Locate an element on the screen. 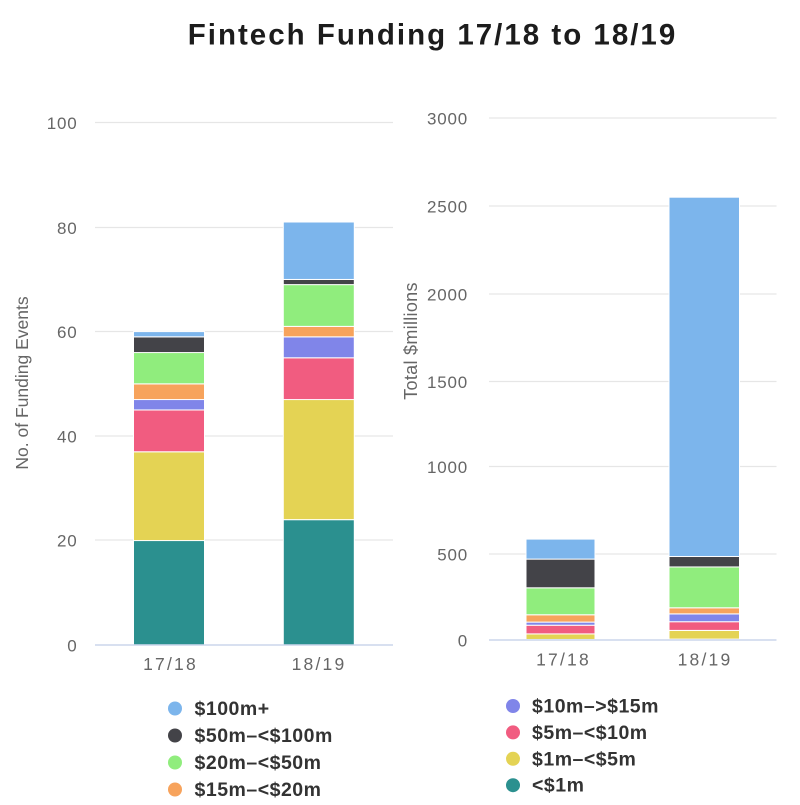  svg-text: 2500 is located at coordinates (447, 207).